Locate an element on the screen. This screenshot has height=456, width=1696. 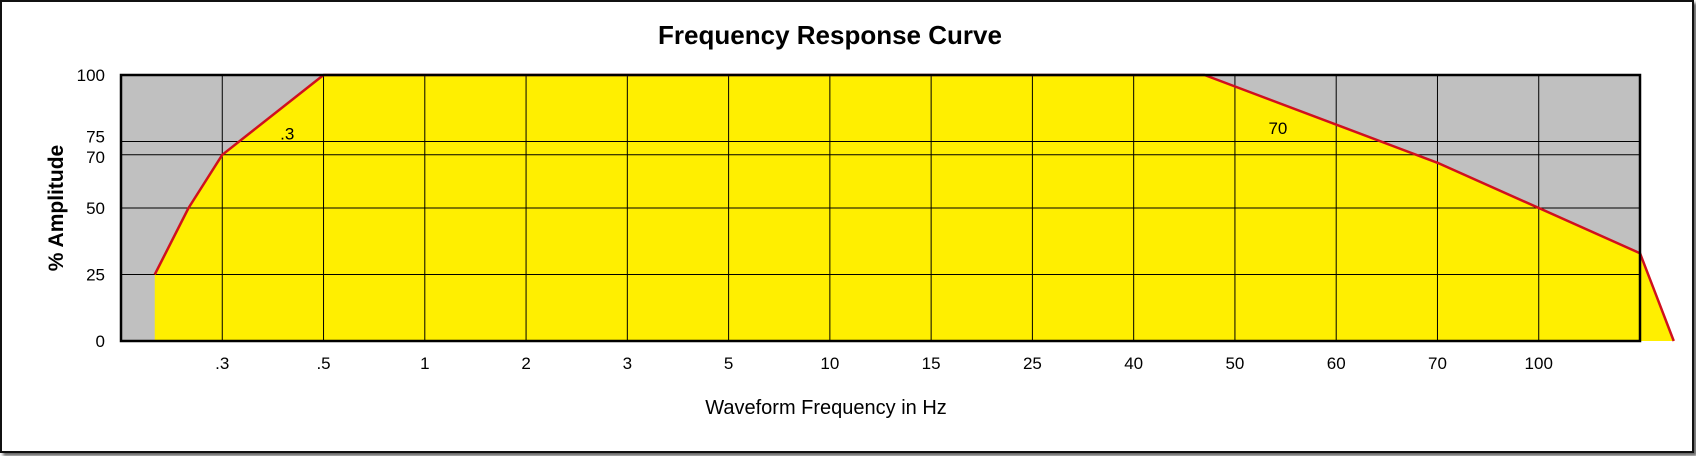
y-tick-label: 100 is located at coordinates (91, 75).